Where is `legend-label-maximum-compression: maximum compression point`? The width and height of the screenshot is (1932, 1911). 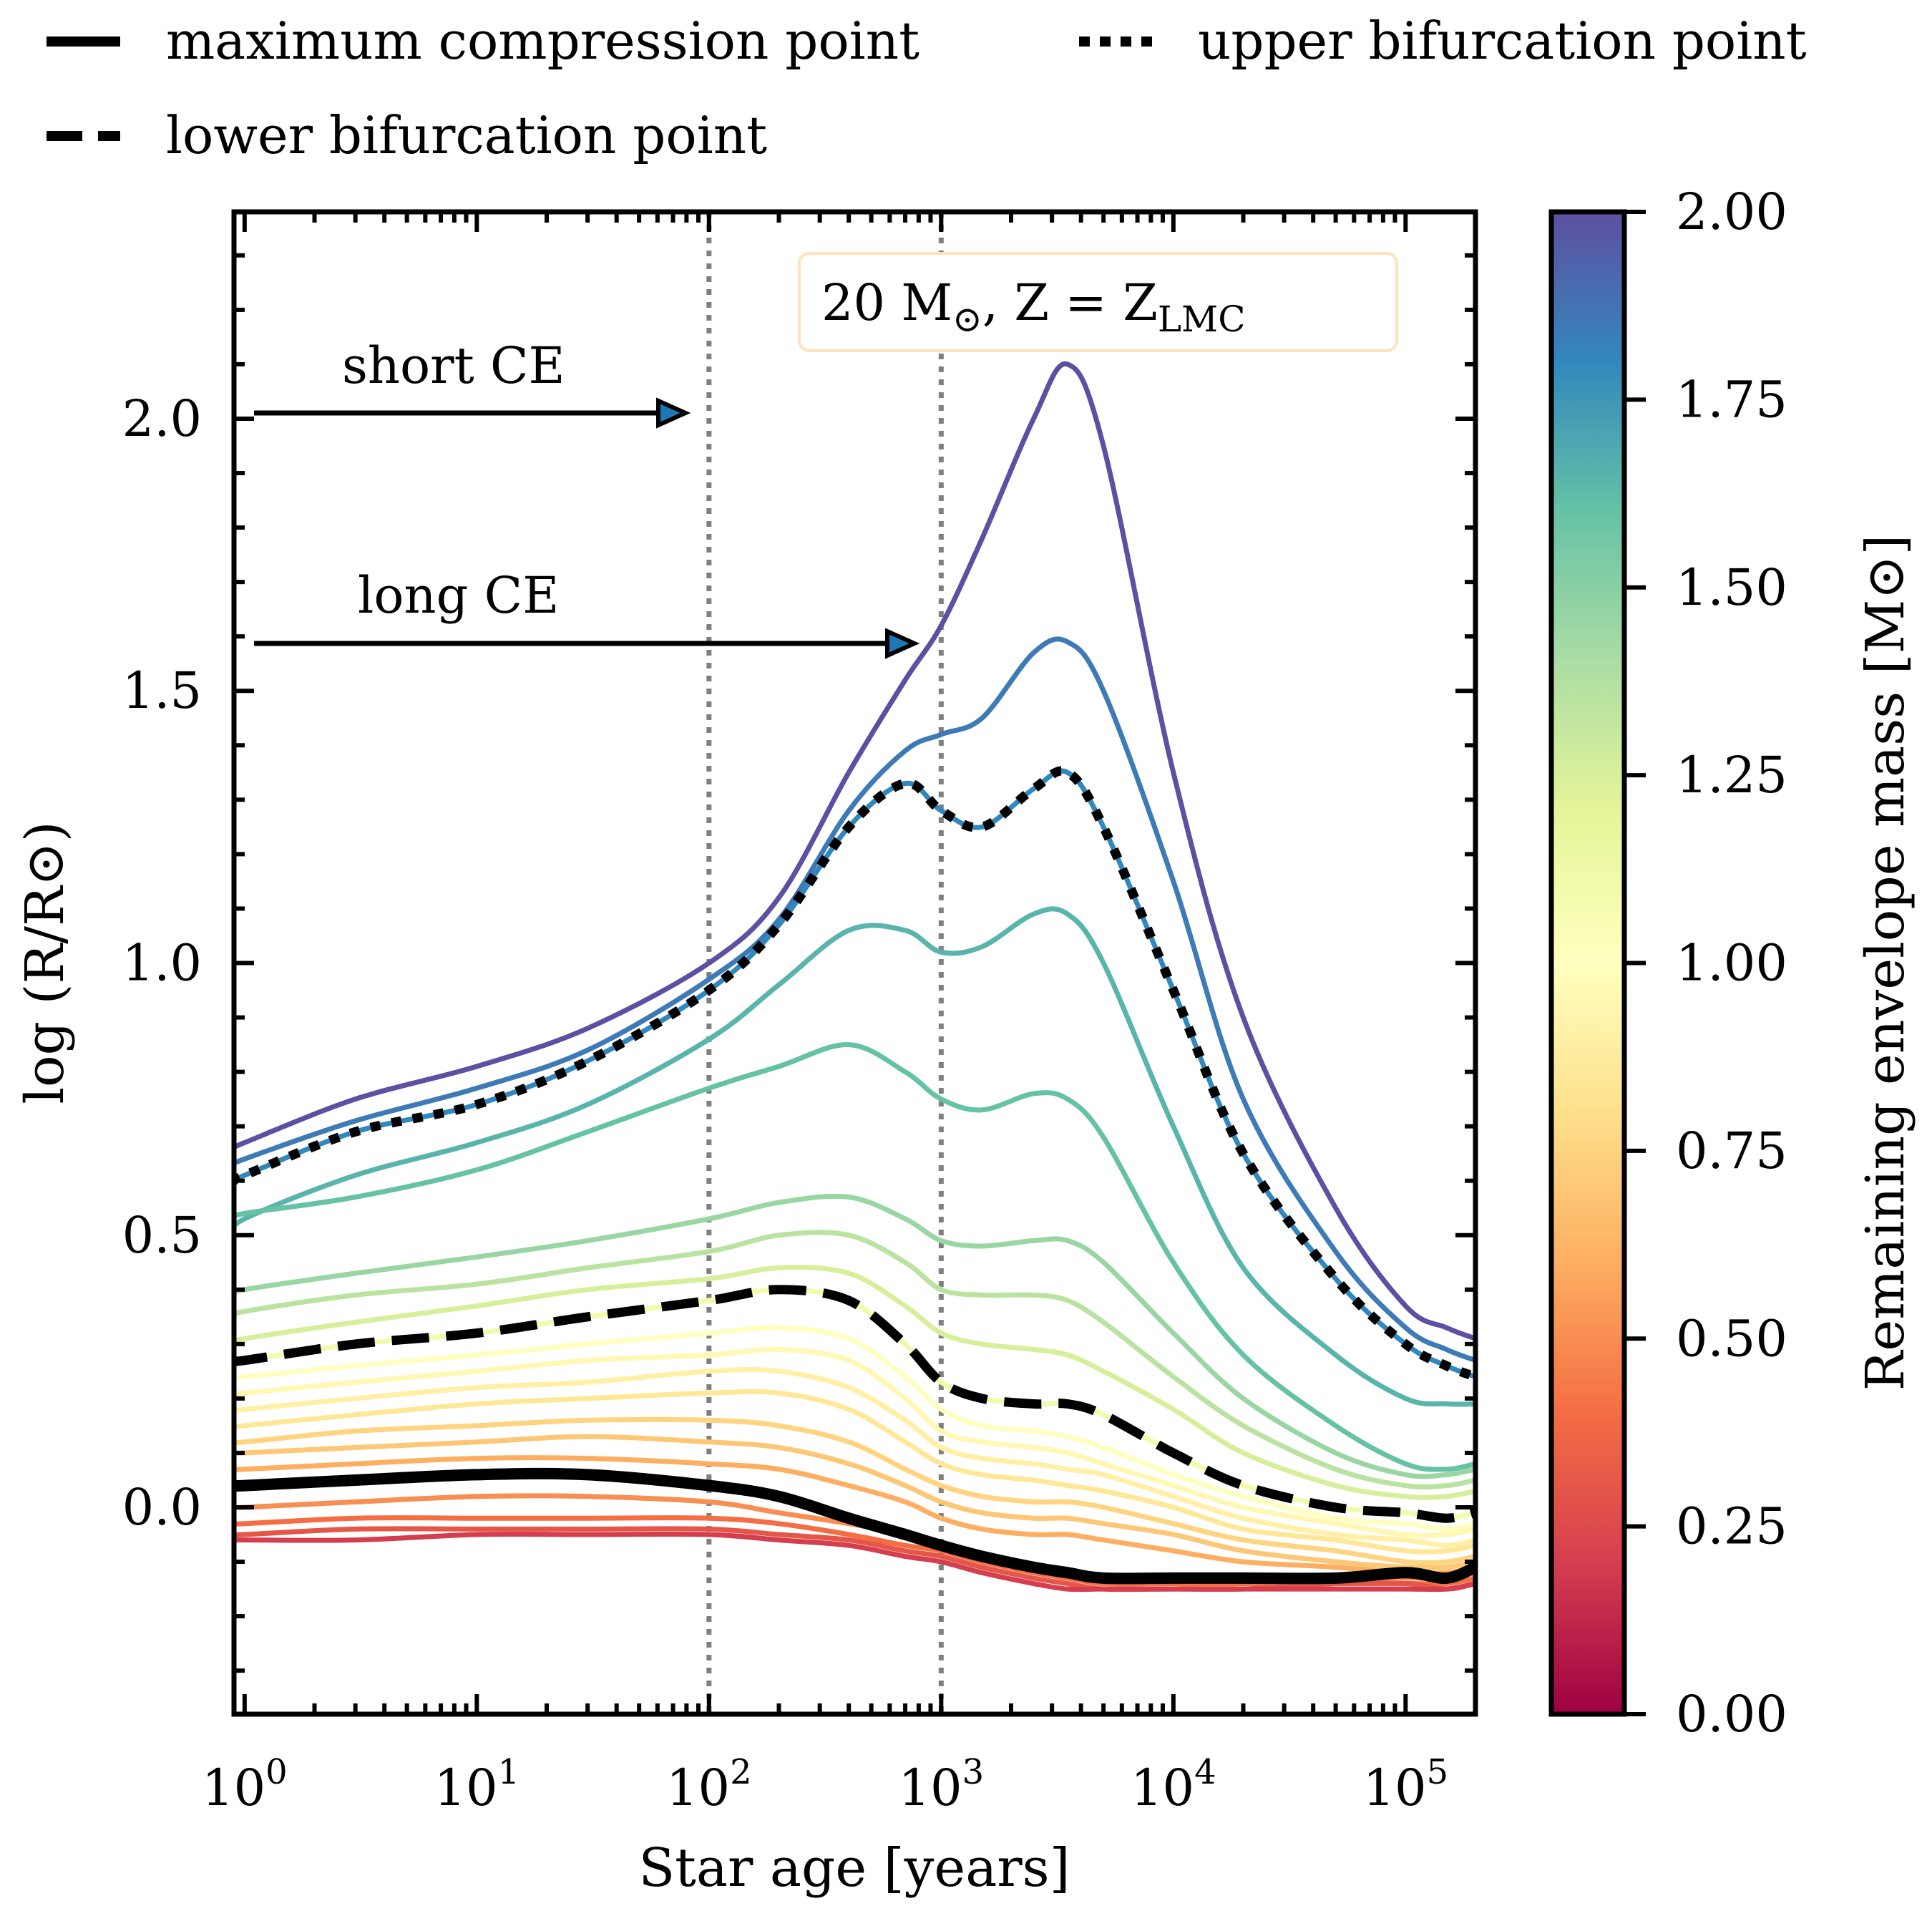
legend-label-maximum-compression: maximum compression point is located at coordinates (542, 41).